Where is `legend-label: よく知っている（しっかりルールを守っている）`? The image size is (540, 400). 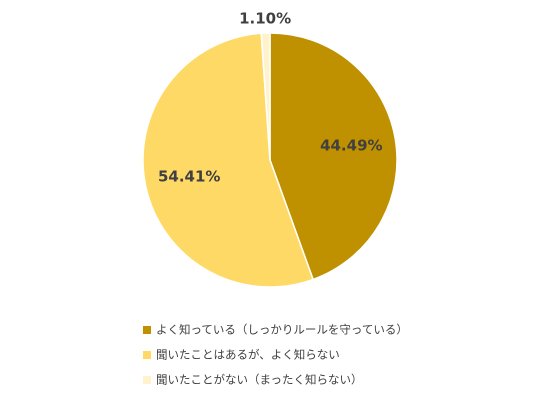 legend-label: よく知っている（しっかりルールを守っている） is located at coordinates (282, 330).